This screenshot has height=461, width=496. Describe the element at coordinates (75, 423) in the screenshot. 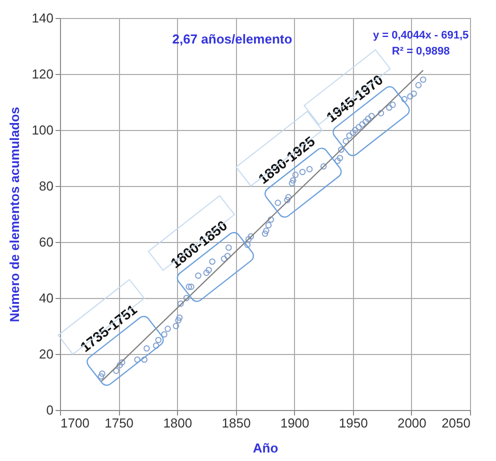

I see `x-tick-label: 1700` at that location.